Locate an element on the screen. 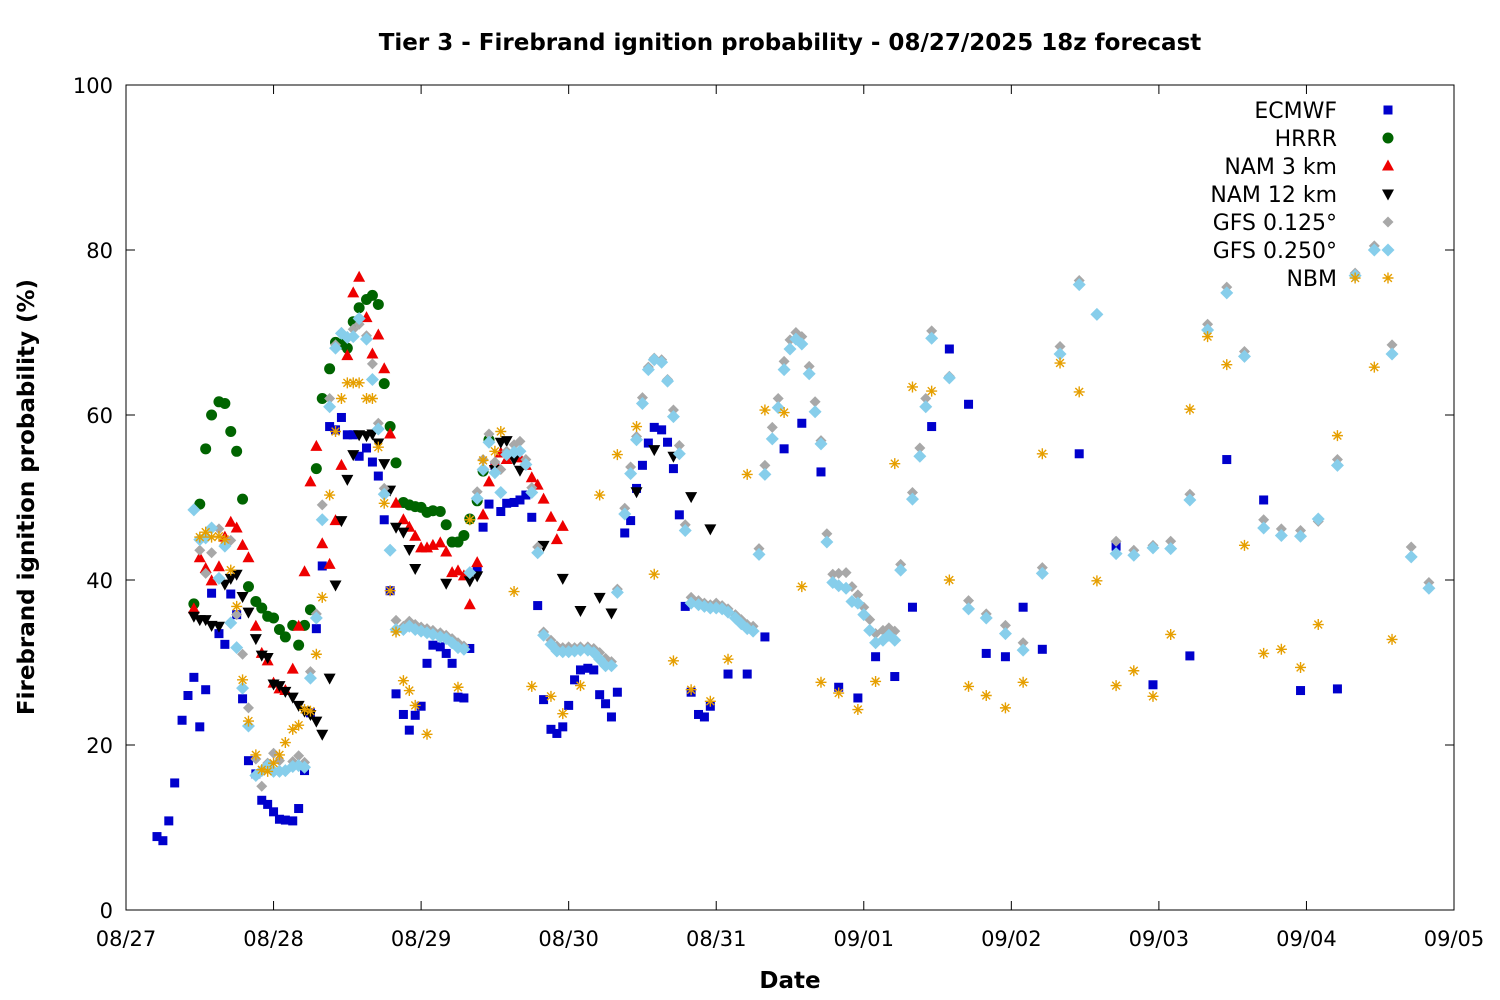  y-tick-label: 20 is located at coordinates (99, 746).